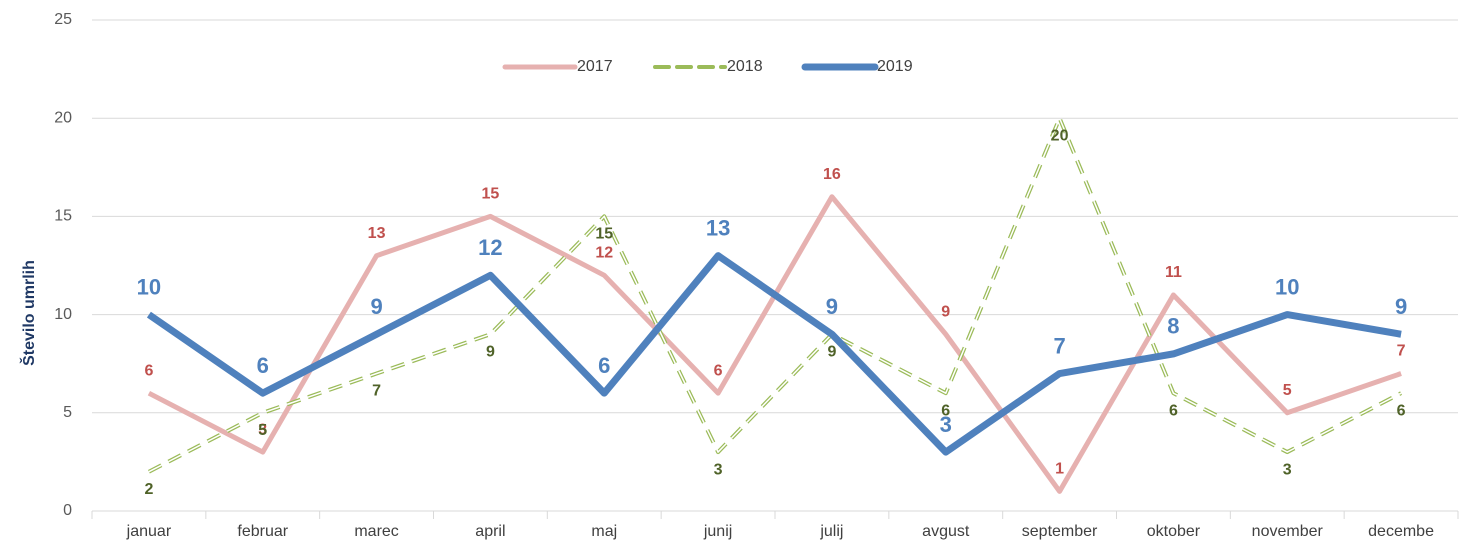 Image resolution: width=1460 pixels, height=552 pixels. What do you see at coordinates (895, 66) in the screenshot?
I see `legend-label: 2019` at bounding box center [895, 66].